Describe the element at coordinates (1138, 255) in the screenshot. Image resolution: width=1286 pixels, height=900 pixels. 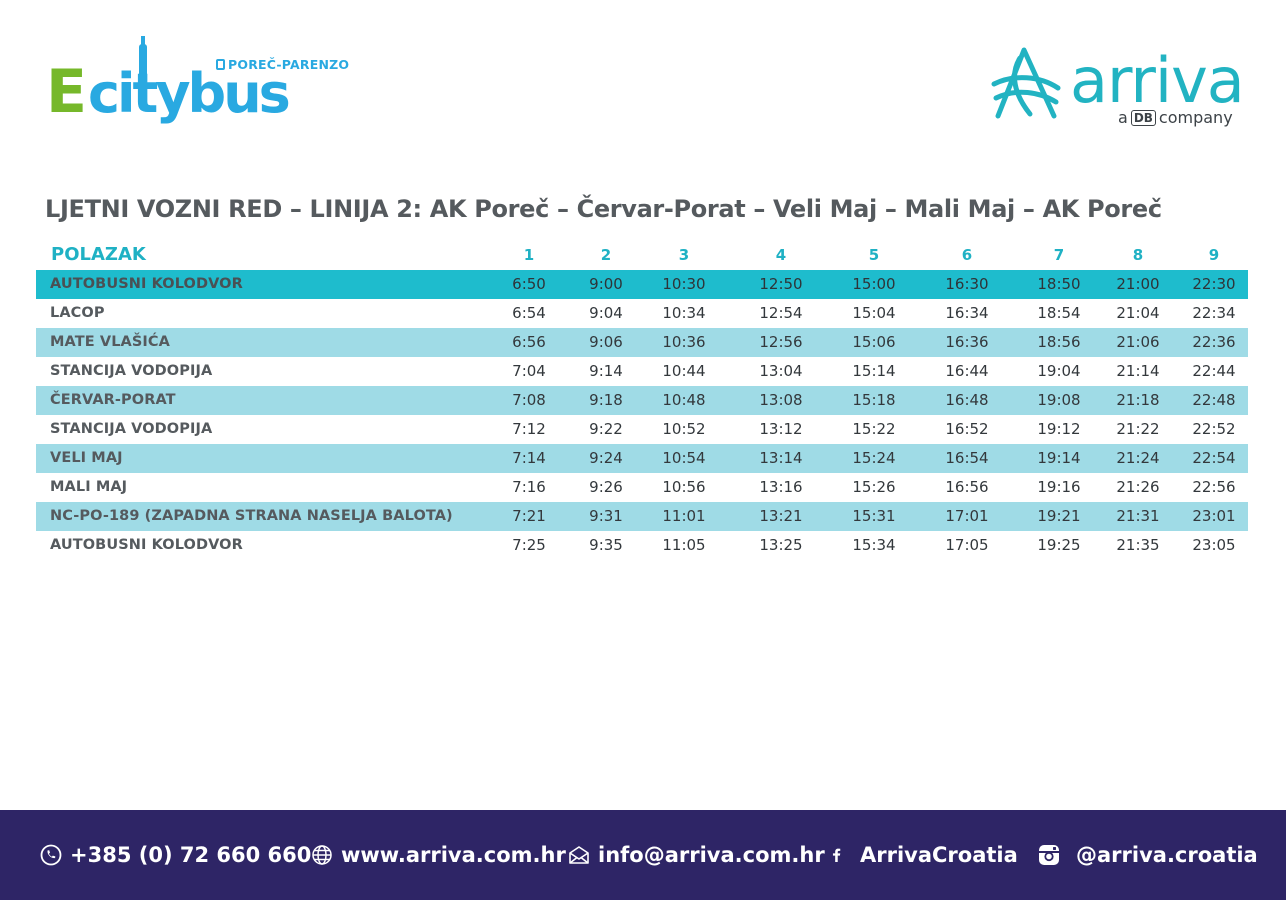
I see `departure-number: 8` at that location.